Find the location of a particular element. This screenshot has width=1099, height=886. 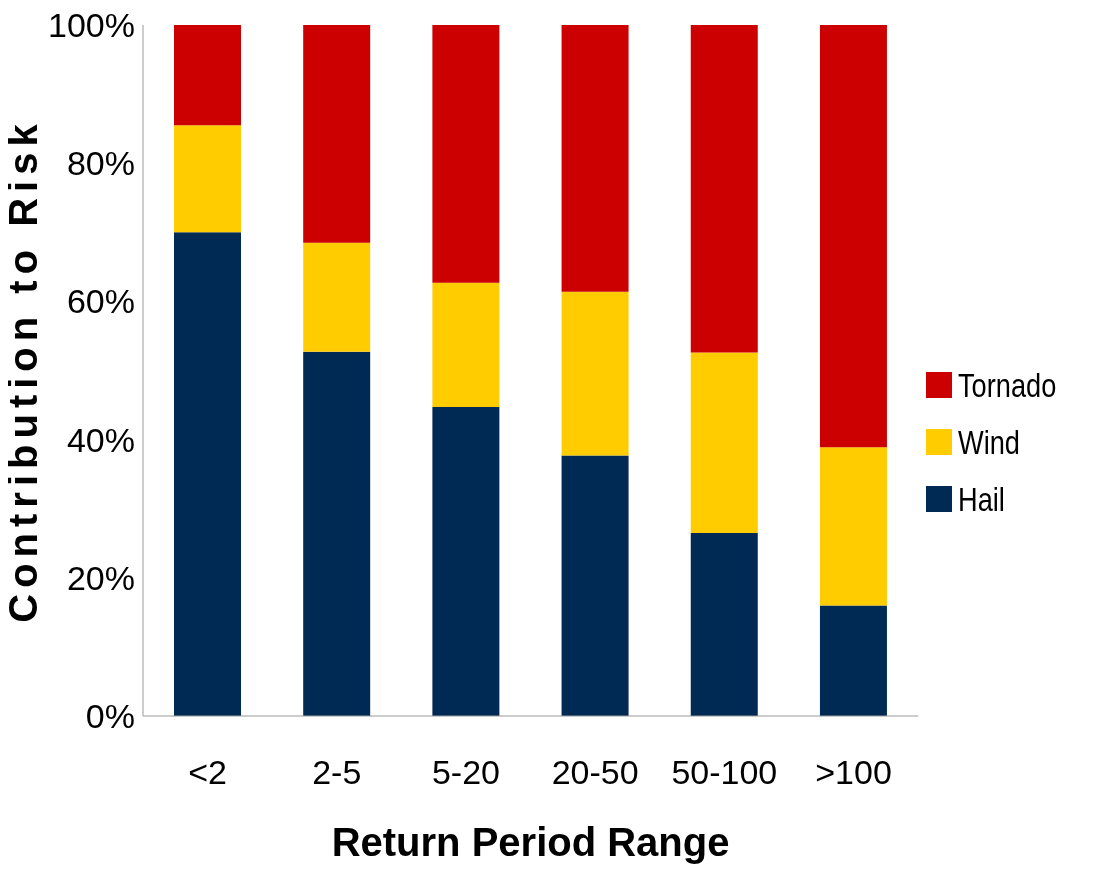

y-tick-label: 100% is located at coordinates (91, 25).